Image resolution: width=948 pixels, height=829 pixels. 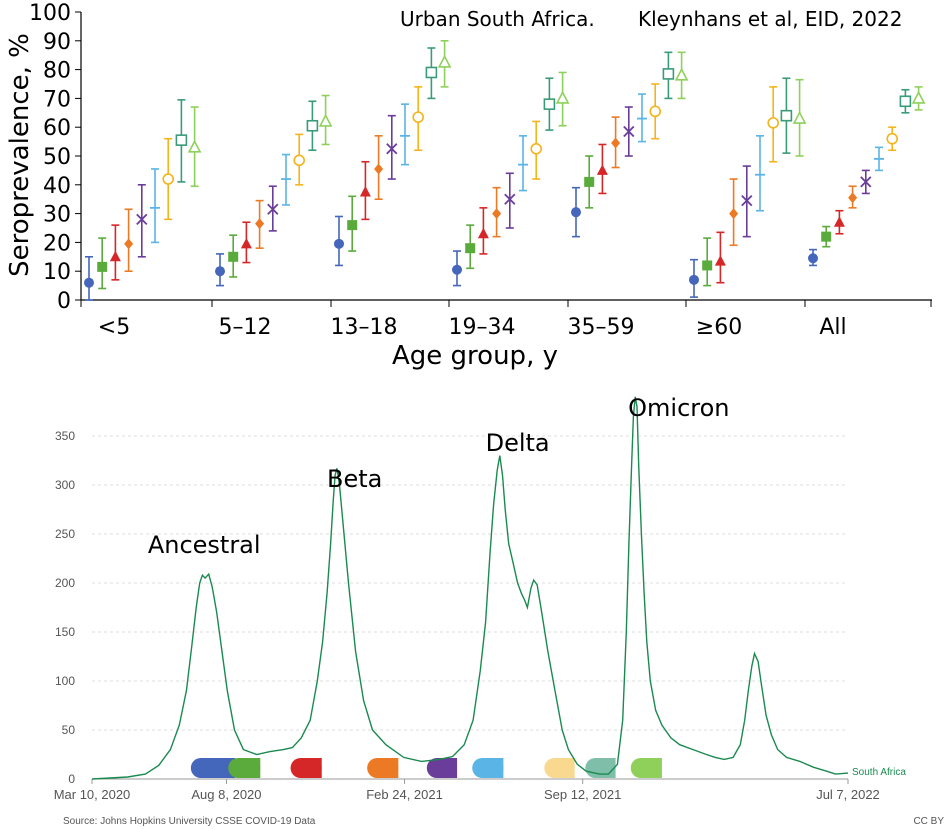 I want to click on x-tick-label: 35–59, so click(x=601, y=327).